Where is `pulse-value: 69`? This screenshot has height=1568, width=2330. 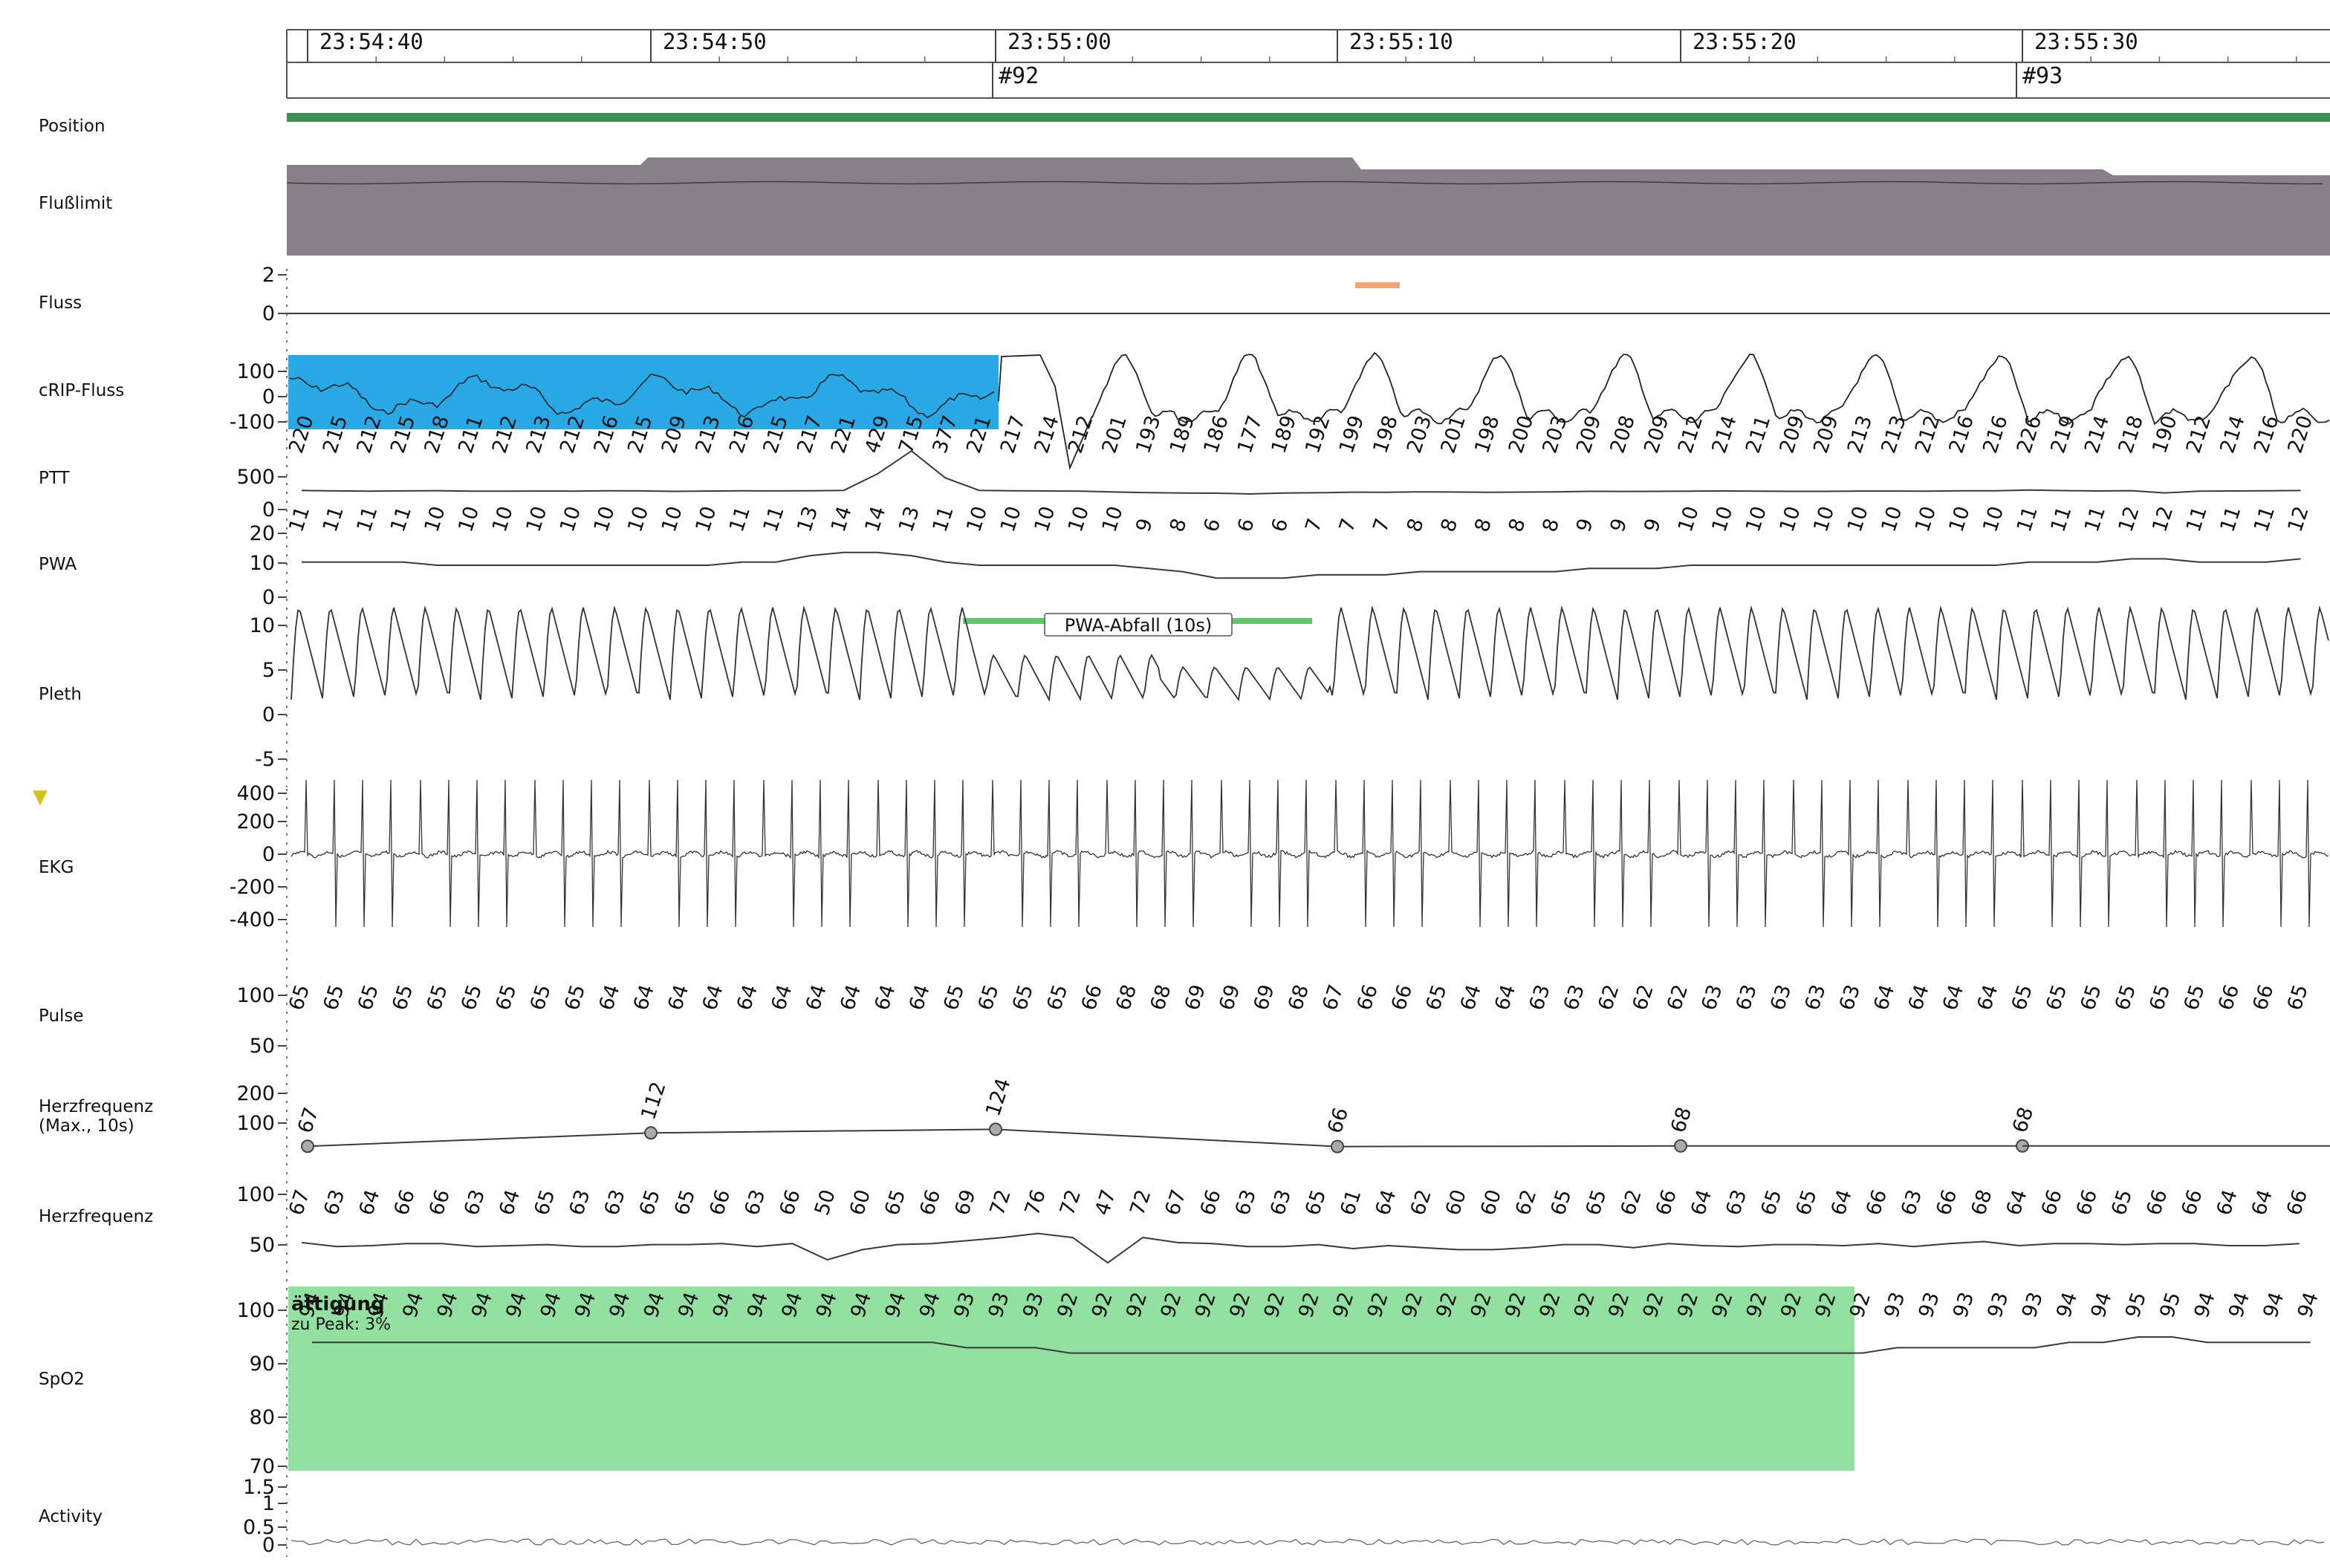 pulse-value: 69 is located at coordinates (1229, 998).